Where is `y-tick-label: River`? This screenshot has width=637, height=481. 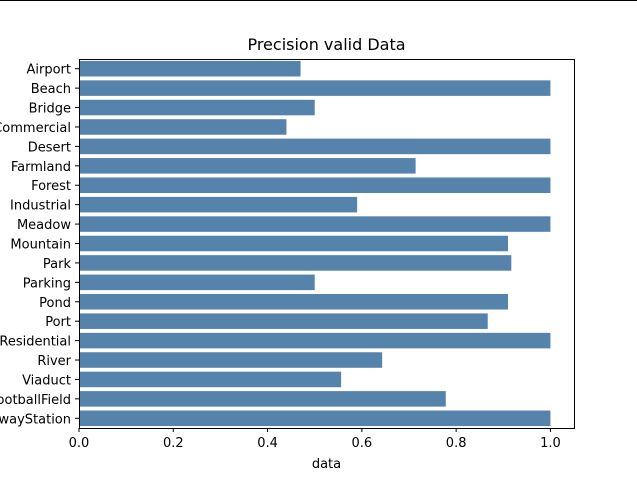
y-tick-label: River is located at coordinates (54, 361).